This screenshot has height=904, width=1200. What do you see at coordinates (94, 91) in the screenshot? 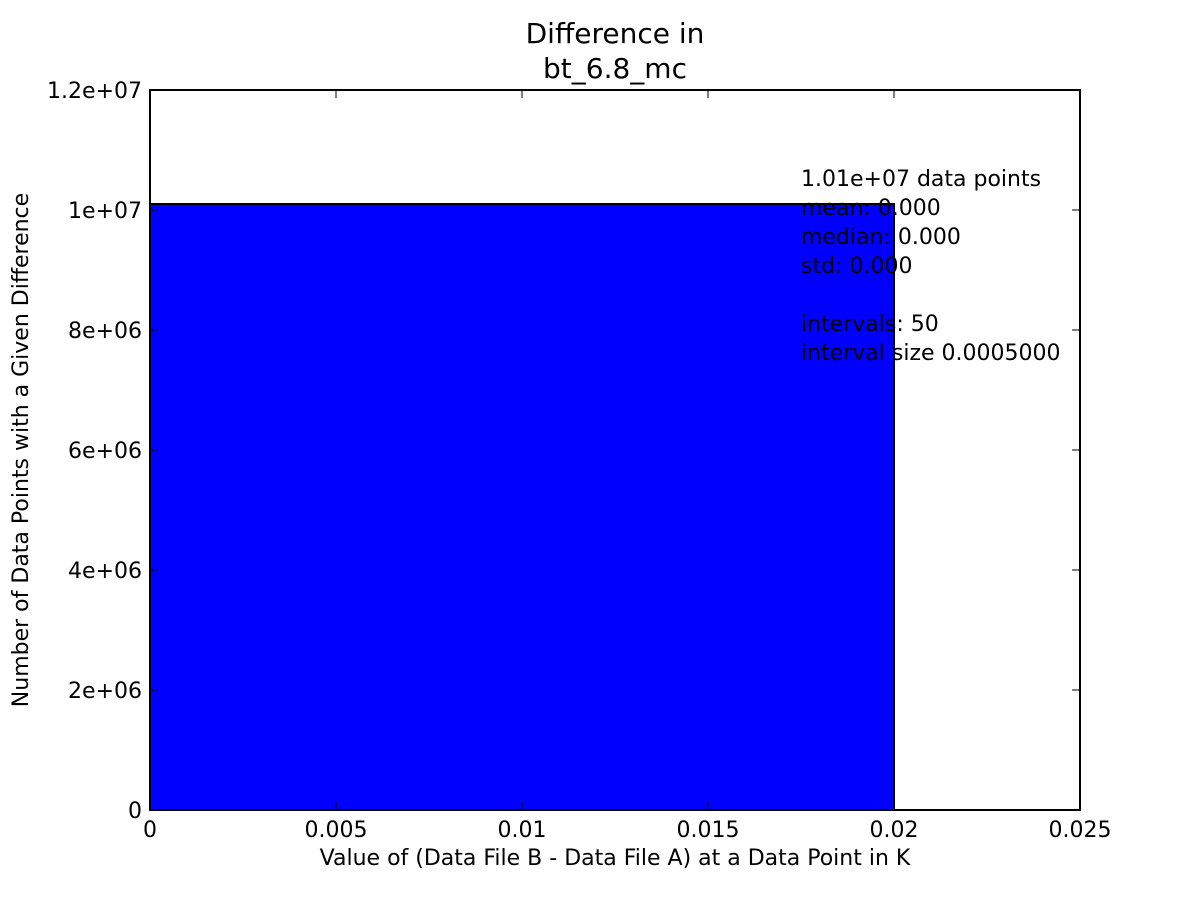
I see `y-tick-label: 1.2e+07` at bounding box center [94, 91].